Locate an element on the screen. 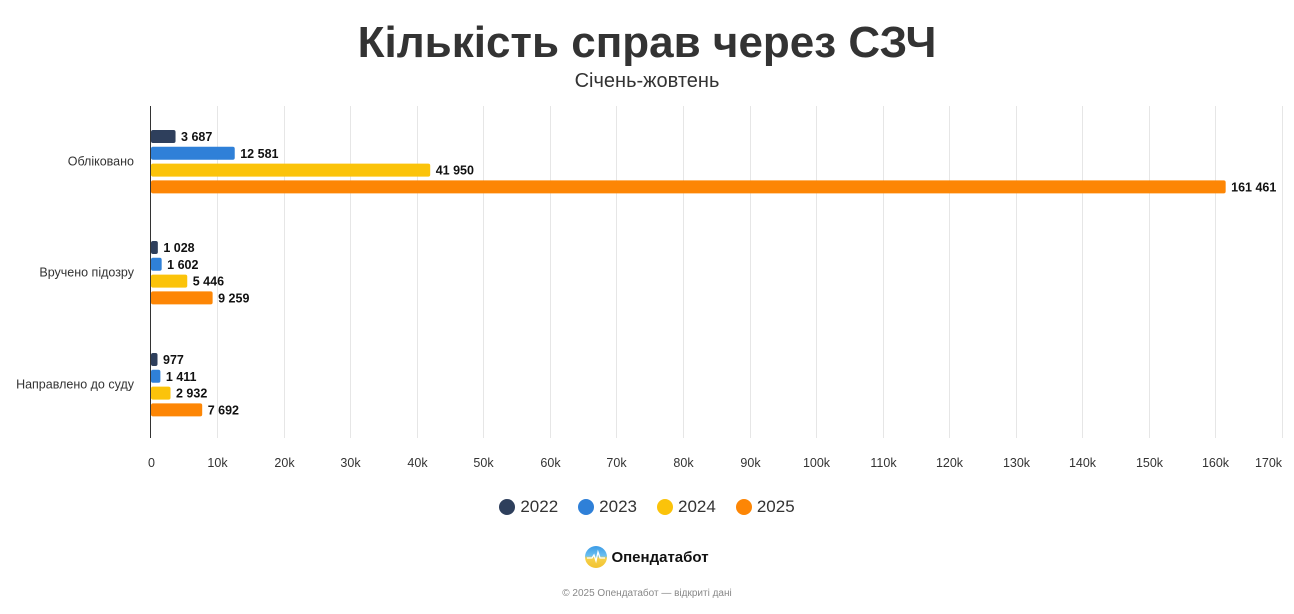 The height and width of the screenshot is (614, 1294). x-tick-label: 160k is located at coordinates (1216, 463).